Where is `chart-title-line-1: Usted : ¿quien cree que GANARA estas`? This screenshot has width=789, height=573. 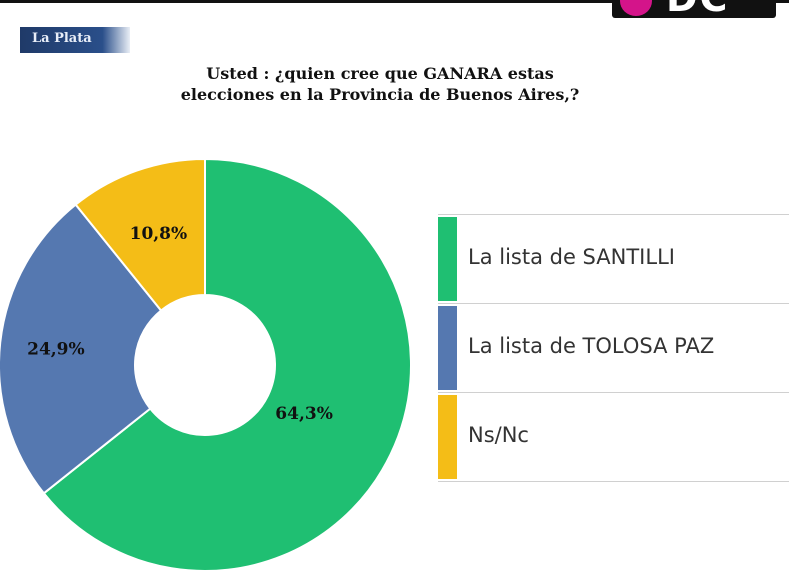
chart-title-line-1: Usted : ¿quien cree que GANARA estas is located at coordinates (380, 73).